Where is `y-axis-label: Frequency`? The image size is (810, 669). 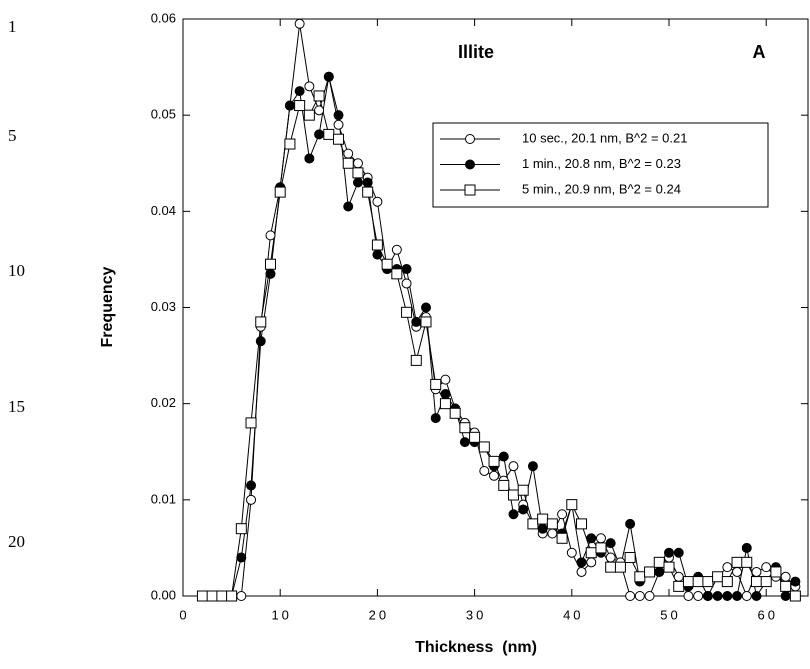 y-axis-label: Frequency is located at coordinates (107, 306).